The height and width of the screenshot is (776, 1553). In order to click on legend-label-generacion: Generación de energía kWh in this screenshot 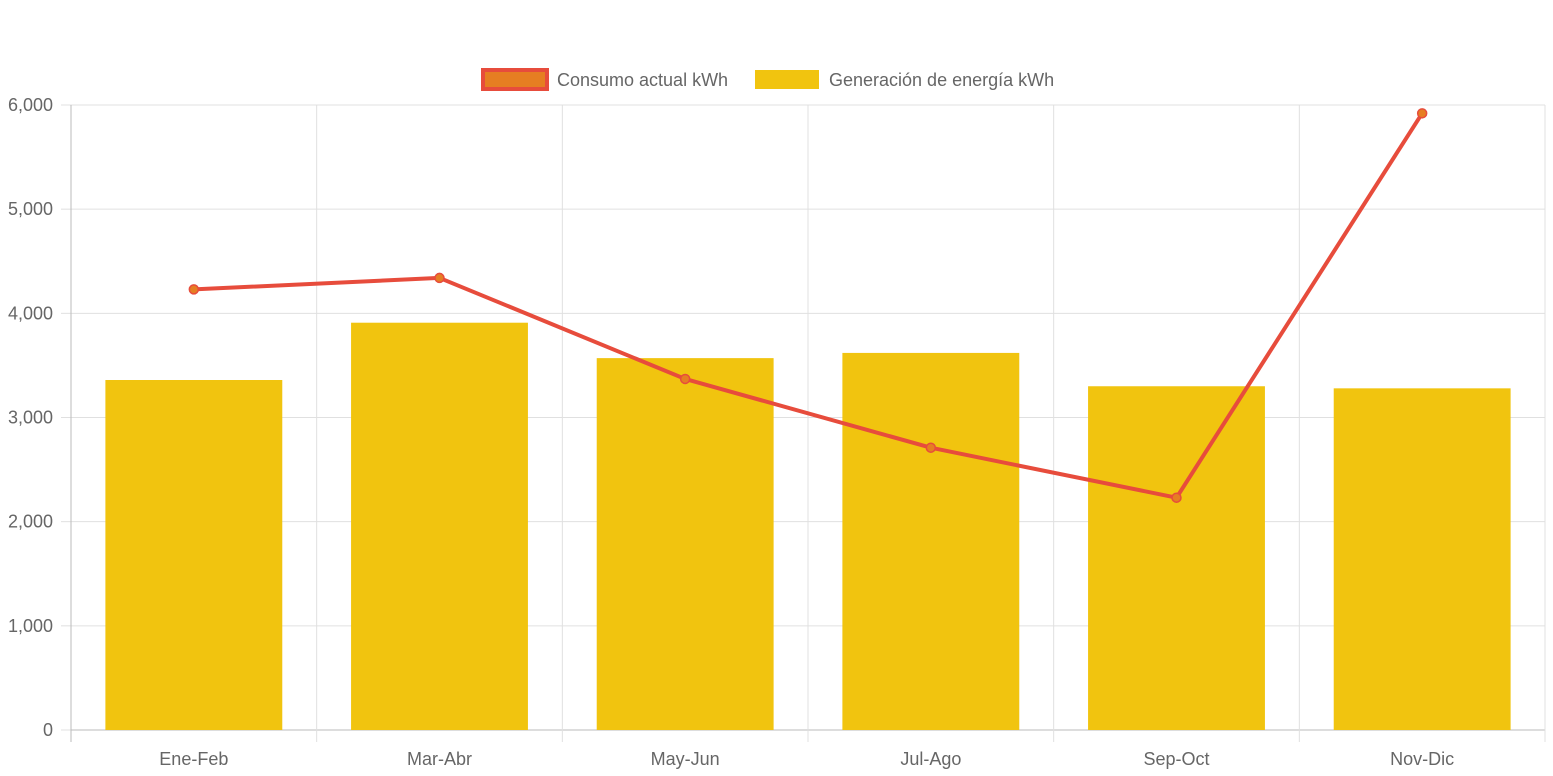, I will do `click(941, 80)`.